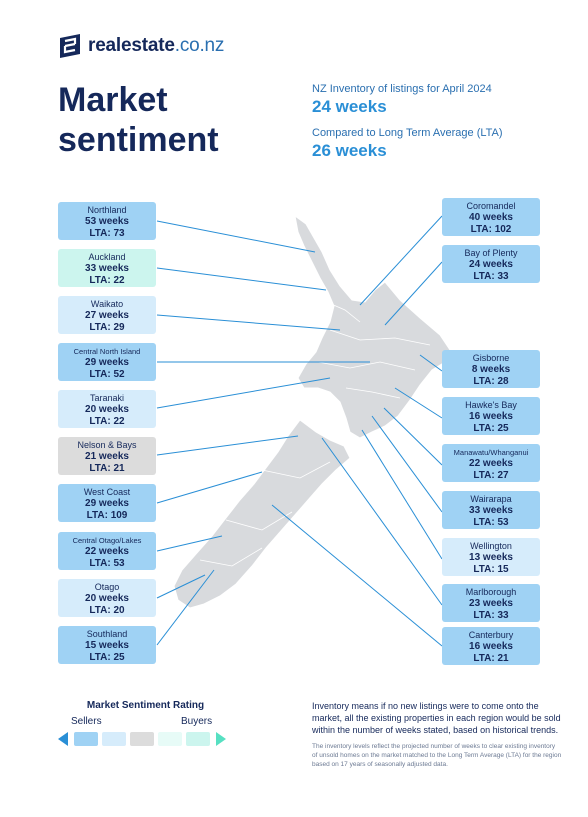 This screenshot has width=588, height=817. What do you see at coordinates (107, 503) in the screenshot?
I see `region-card-west-coast: West Coast 29 weeks LTA: 109` at bounding box center [107, 503].